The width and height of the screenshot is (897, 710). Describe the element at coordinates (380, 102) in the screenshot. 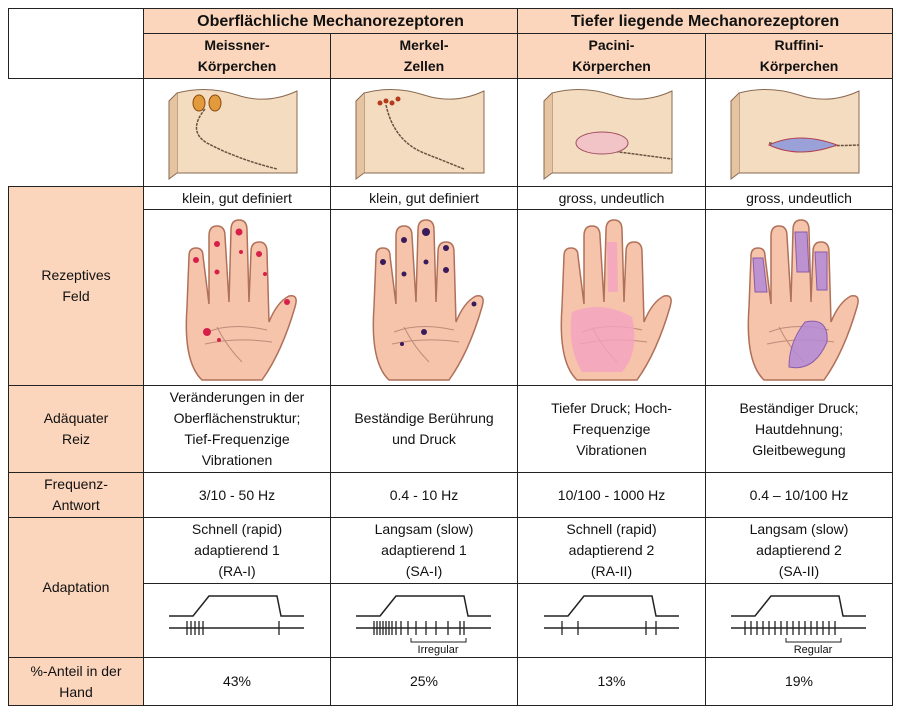

I see `merkel-cell` at that location.